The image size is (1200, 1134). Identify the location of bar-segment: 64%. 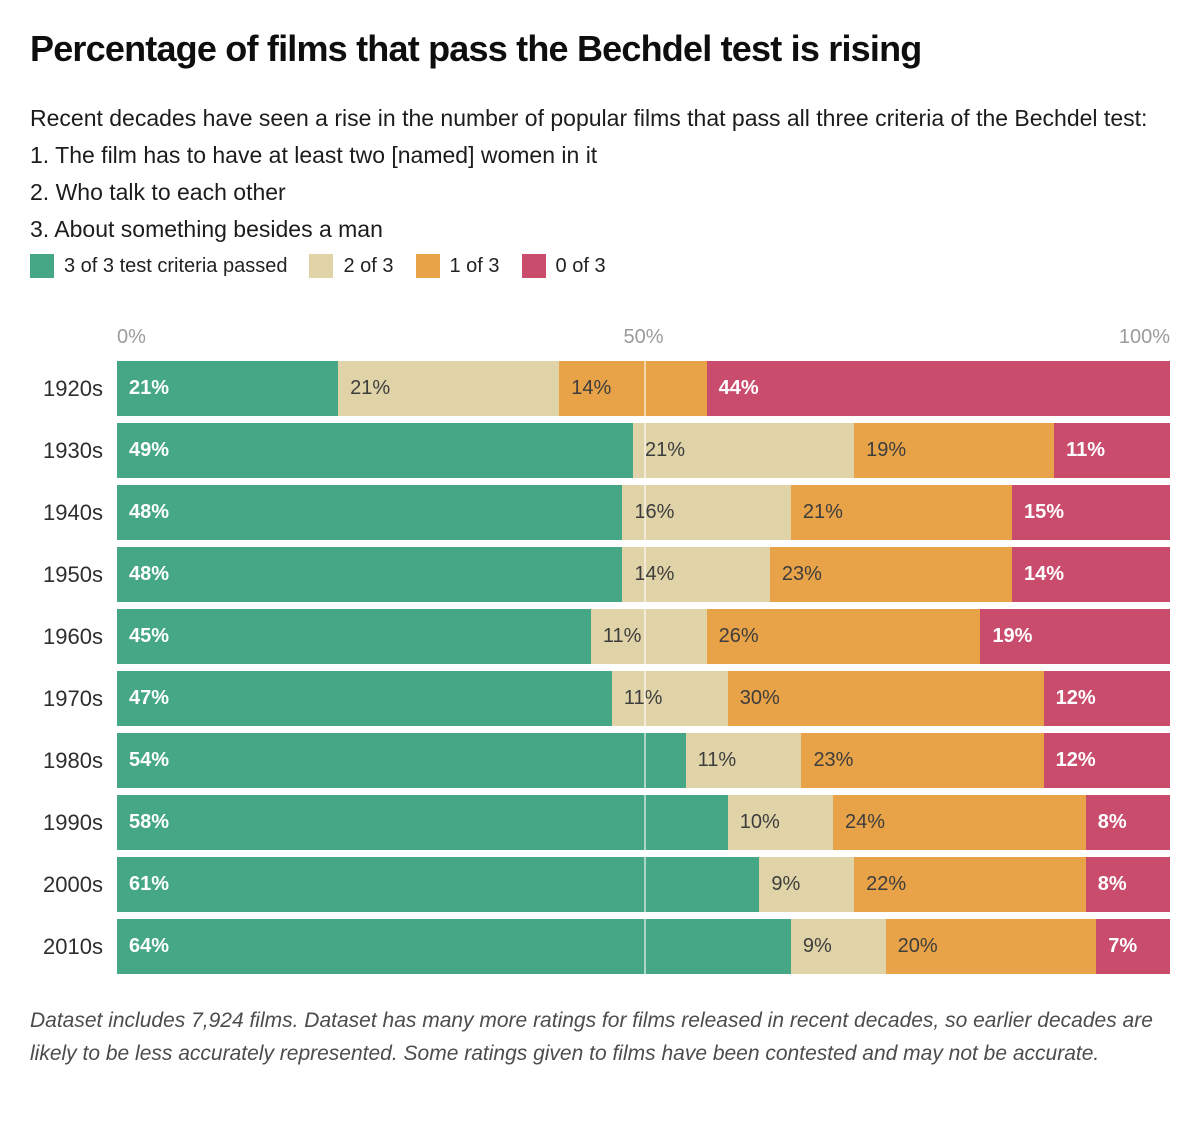
(454, 946).